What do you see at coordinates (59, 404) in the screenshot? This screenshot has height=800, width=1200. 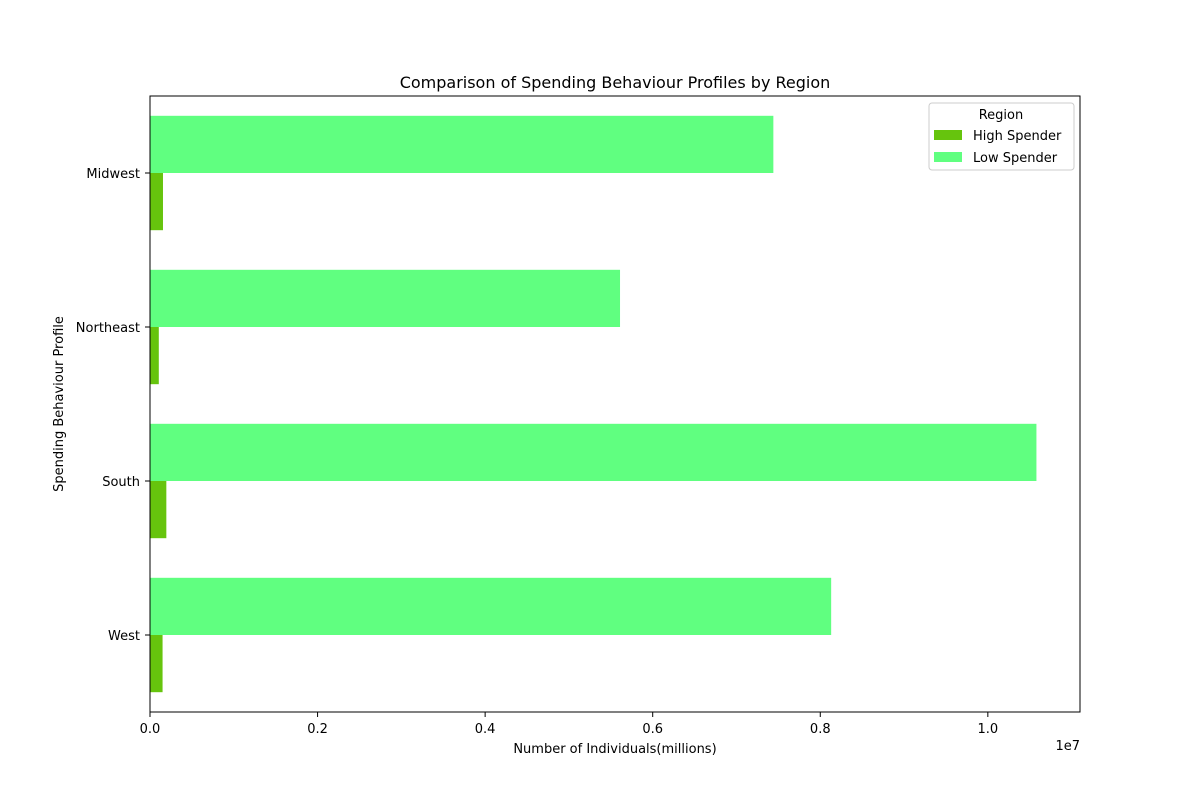 I see `y-axis-label: Spending Behaviour Profile` at bounding box center [59, 404].